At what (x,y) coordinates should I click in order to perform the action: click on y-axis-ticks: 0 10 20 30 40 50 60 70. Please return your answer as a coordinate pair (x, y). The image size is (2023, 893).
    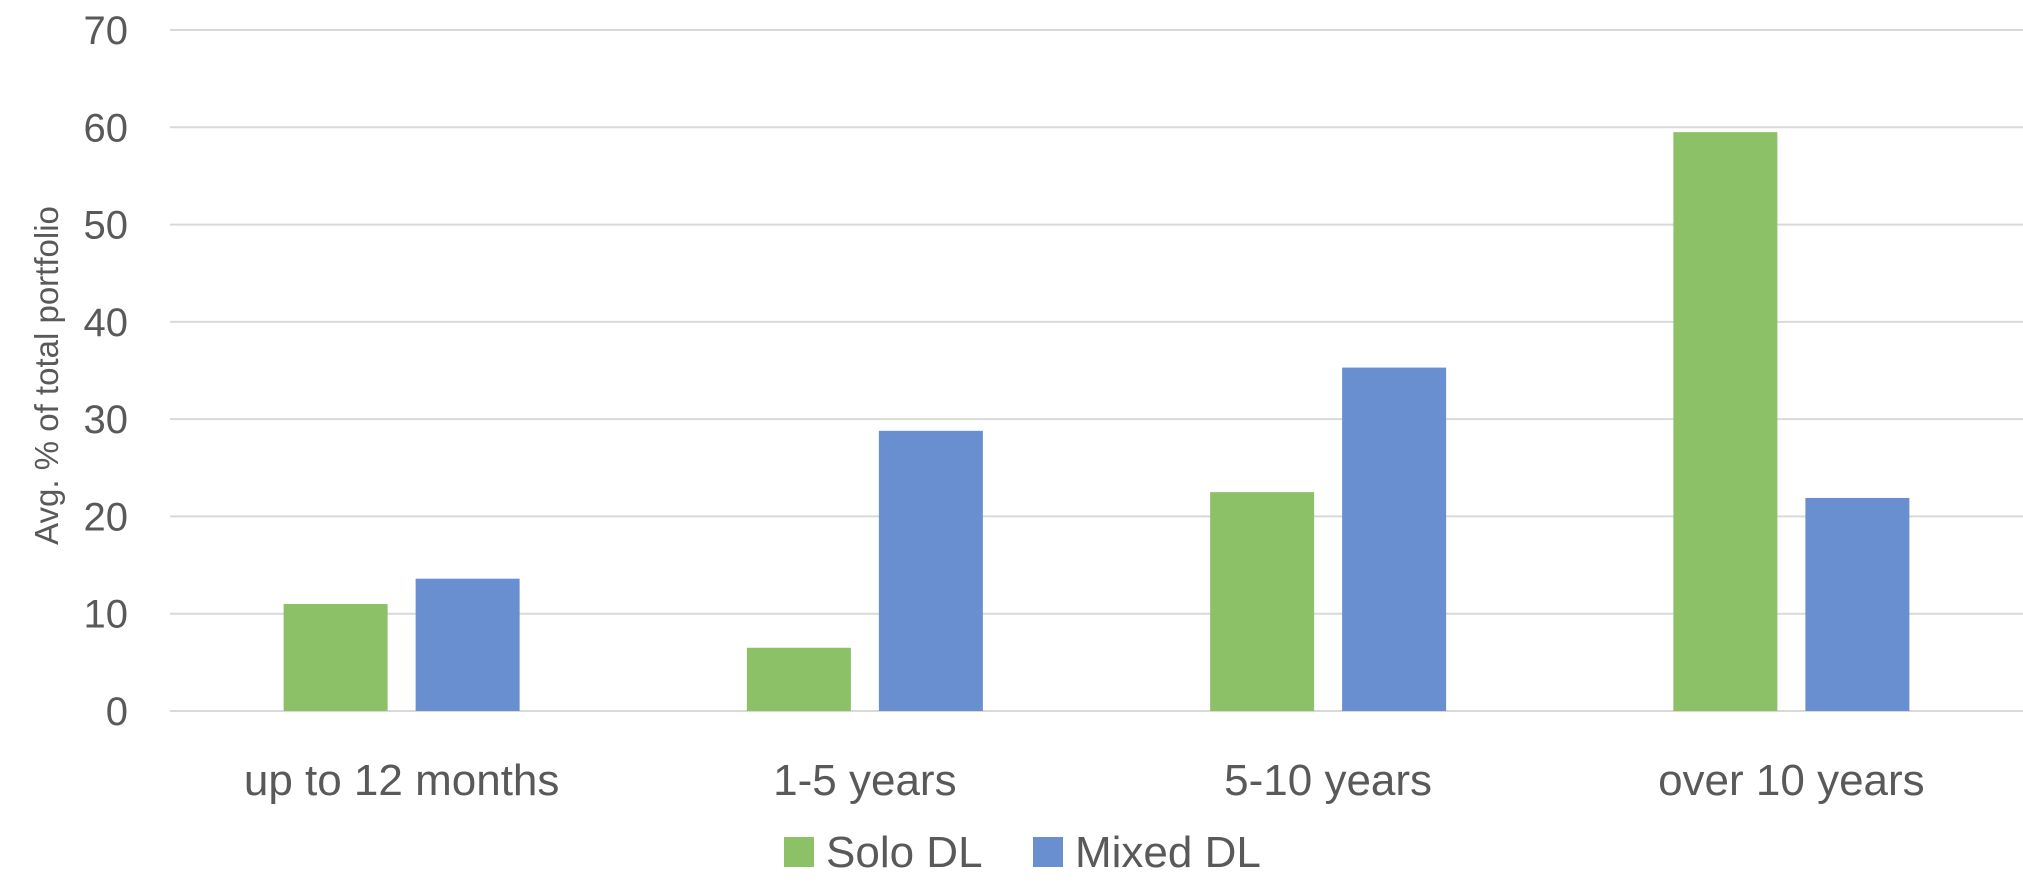
    Looking at the image, I should click on (106, 371).